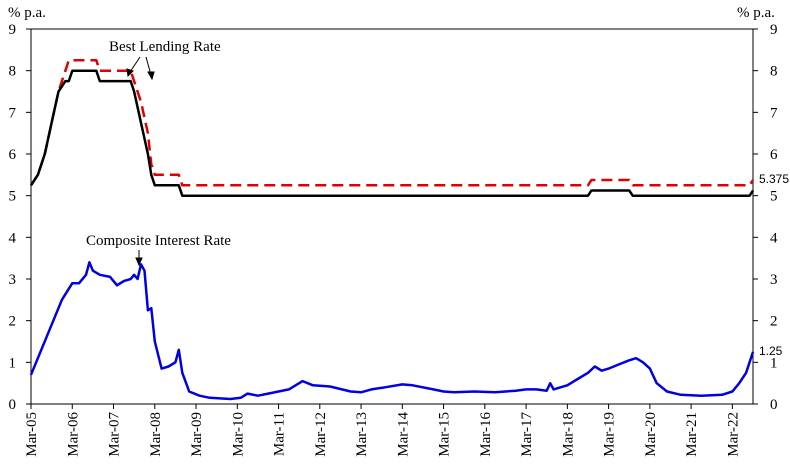 The image size is (790, 473). What do you see at coordinates (13, 72) in the screenshot?
I see `y-tick-label-left: 8` at bounding box center [13, 72].